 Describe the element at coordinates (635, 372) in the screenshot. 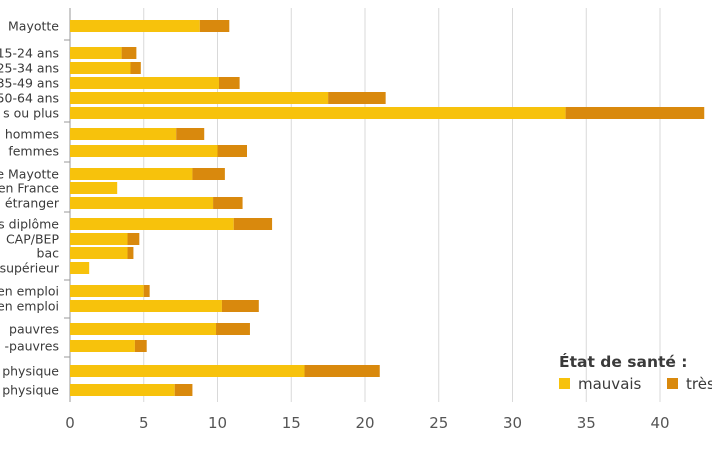

I see `legend: État de santé : mauvais très` at that location.